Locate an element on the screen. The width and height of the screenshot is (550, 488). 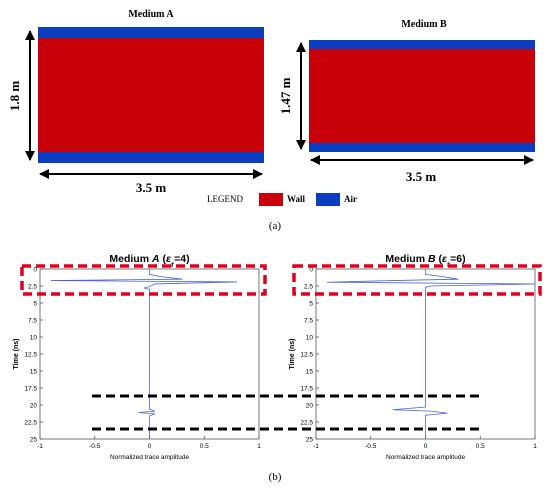
chart-0-y-tick-label: 15 is located at coordinates (34, 371).